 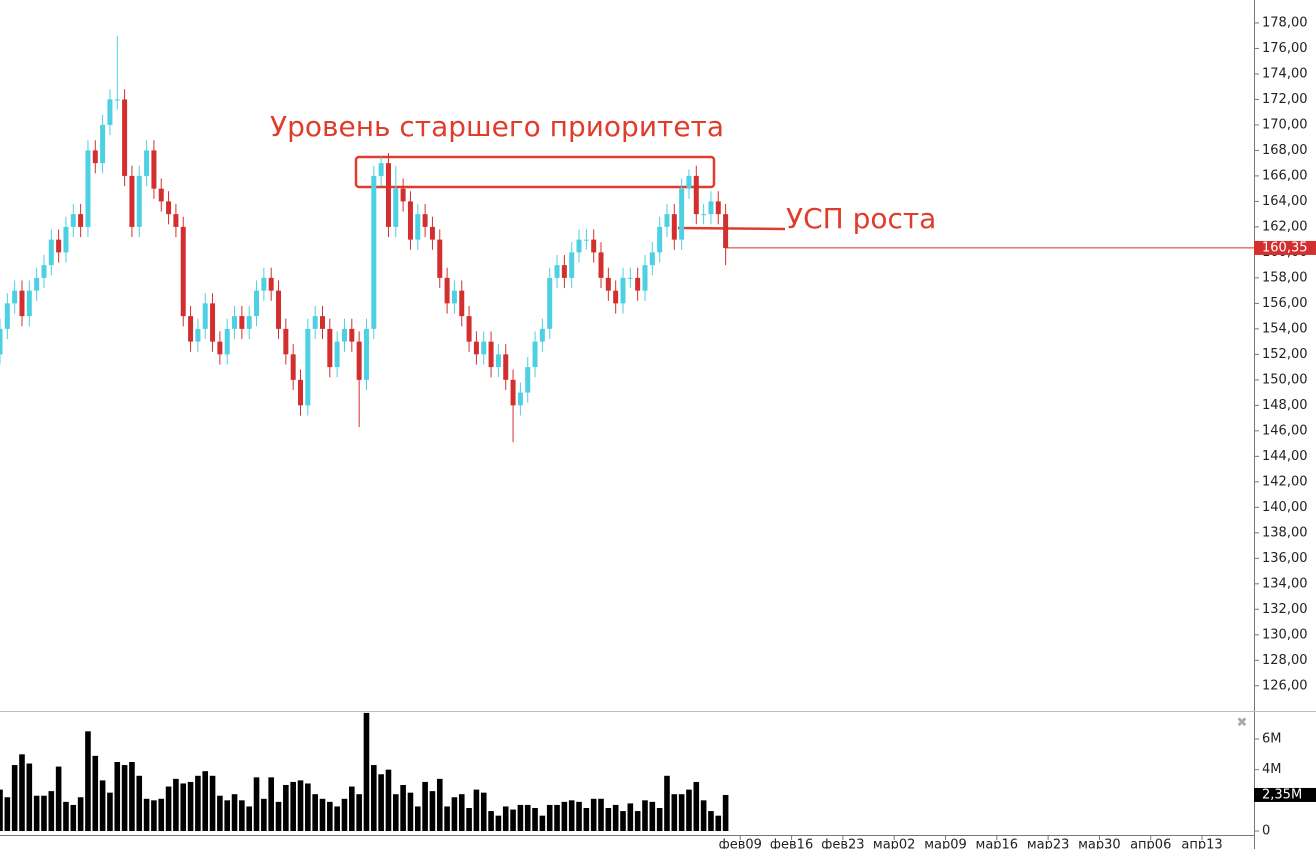 What do you see at coordinates (1285, 328) in the screenshot?
I see `y-tick-label: 154,00` at bounding box center [1285, 328].